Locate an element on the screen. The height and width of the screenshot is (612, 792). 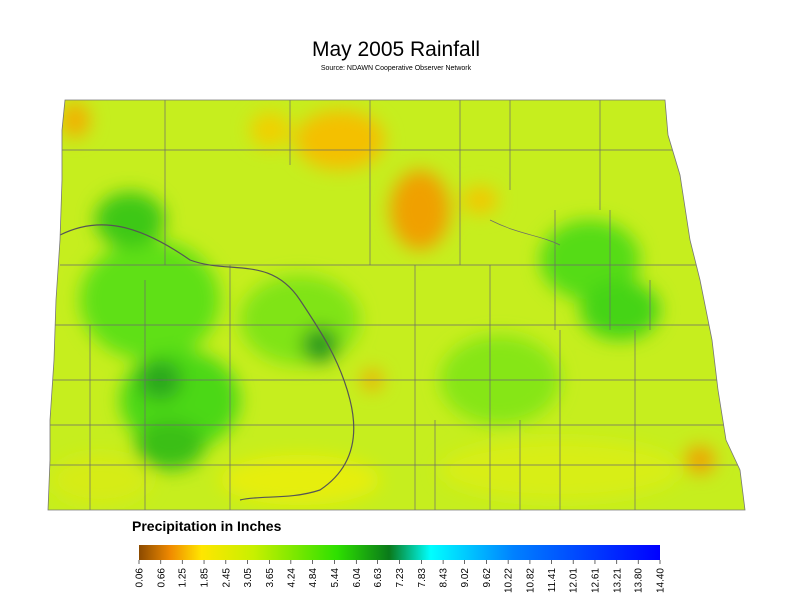
legend-tick-label: 11.41 is located at coordinates (552, 580).